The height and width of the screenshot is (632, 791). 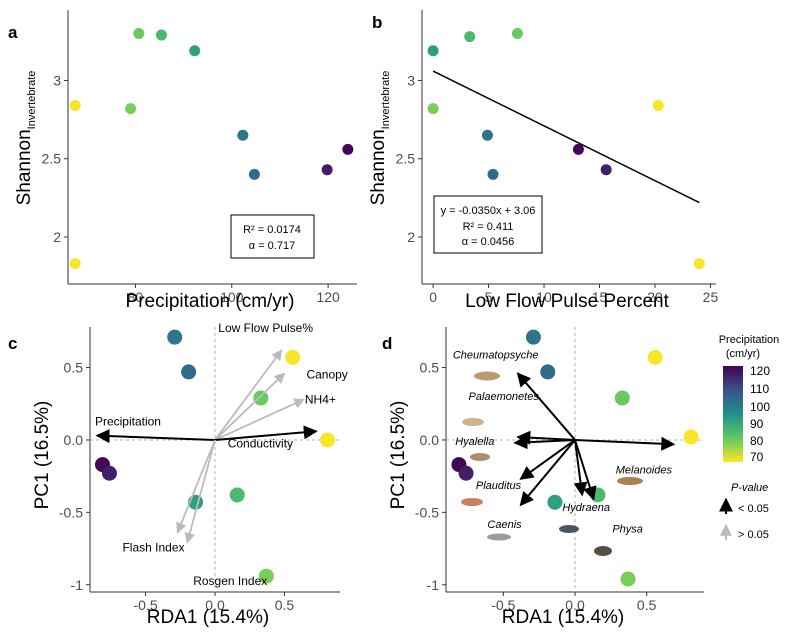 I want to click on pvalue-nonsig-label: > 0.05, so click(x=753, y=535).